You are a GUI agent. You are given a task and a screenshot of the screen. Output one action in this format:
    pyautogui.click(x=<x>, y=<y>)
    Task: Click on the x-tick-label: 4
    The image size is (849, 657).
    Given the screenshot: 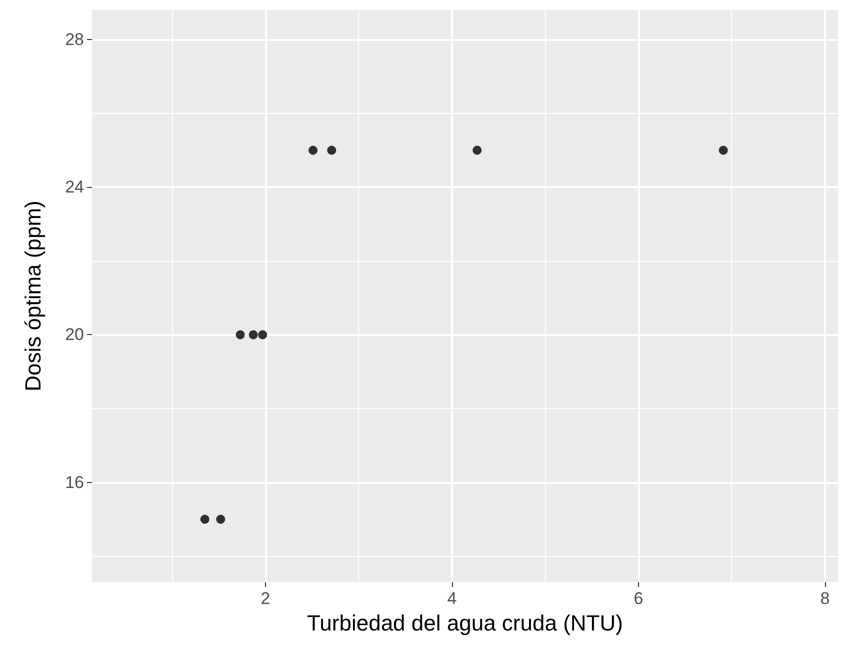 What is the action you would take?
    pyautogui.click(x=452, y=598)
    